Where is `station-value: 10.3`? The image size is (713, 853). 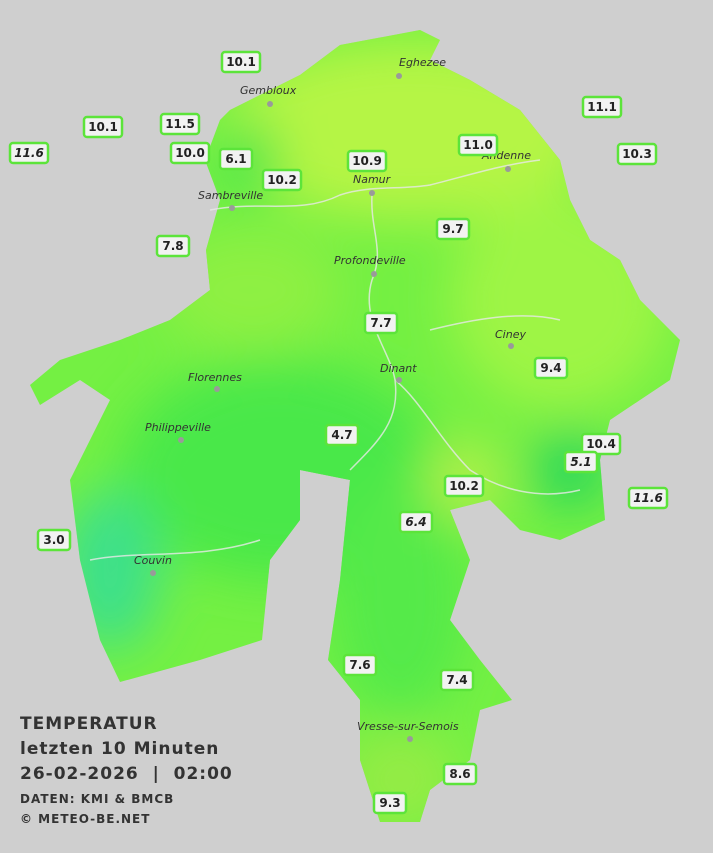 station-value: 10.3 is located at coordinates (637, 154).